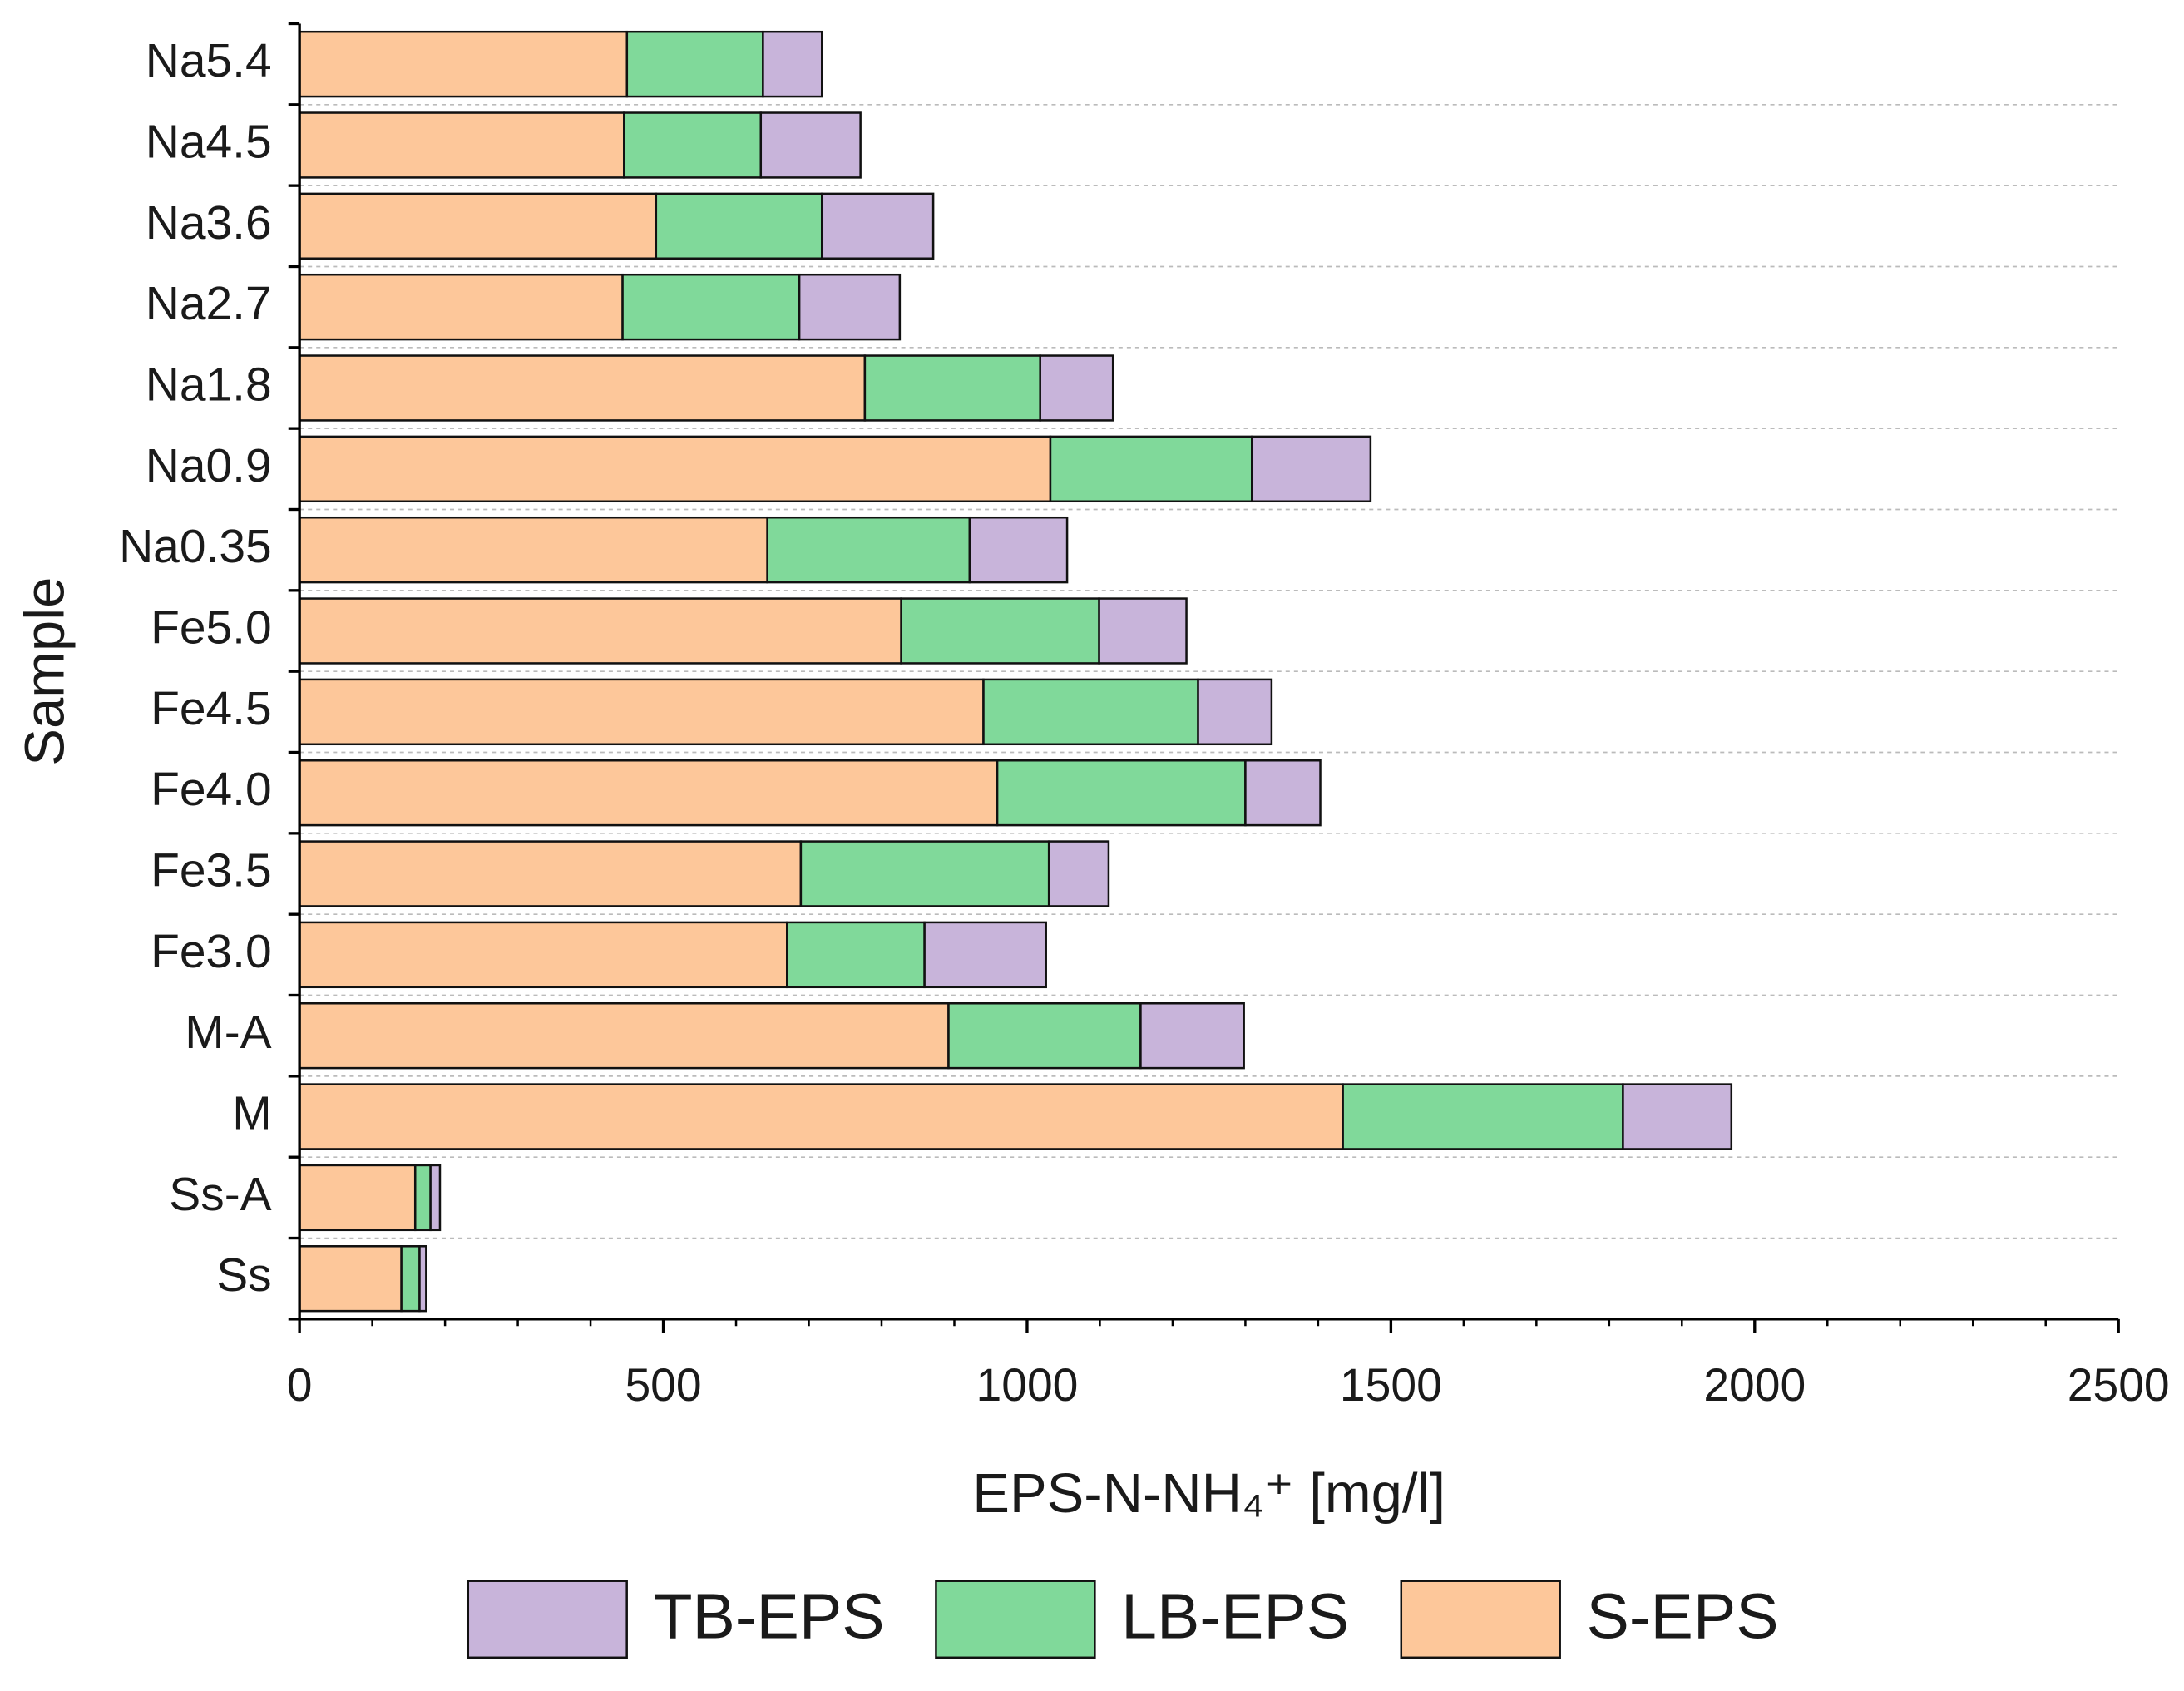 The width and height of the screenshot is (2184, 1691). I want to click on y-tick-label: Na0.9, so click(209, 466).